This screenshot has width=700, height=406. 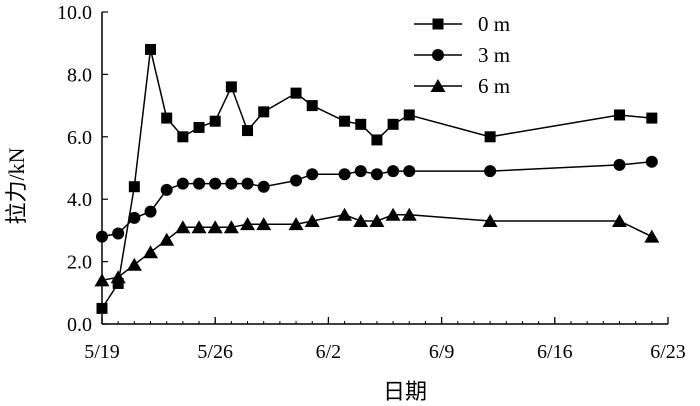 I want to click on legend: 0 m 3 m 6 m, so click(x=462, y=55).